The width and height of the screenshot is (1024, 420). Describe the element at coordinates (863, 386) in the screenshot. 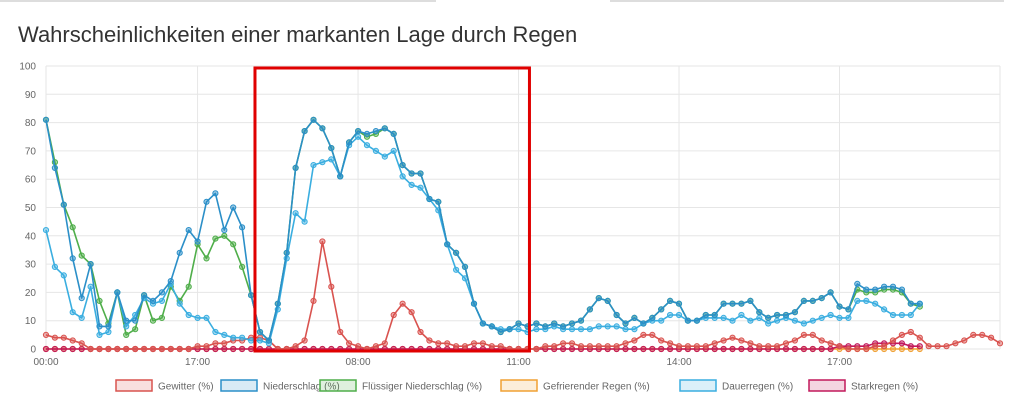

I see `legend-item: Starkregen (%)` at that location.